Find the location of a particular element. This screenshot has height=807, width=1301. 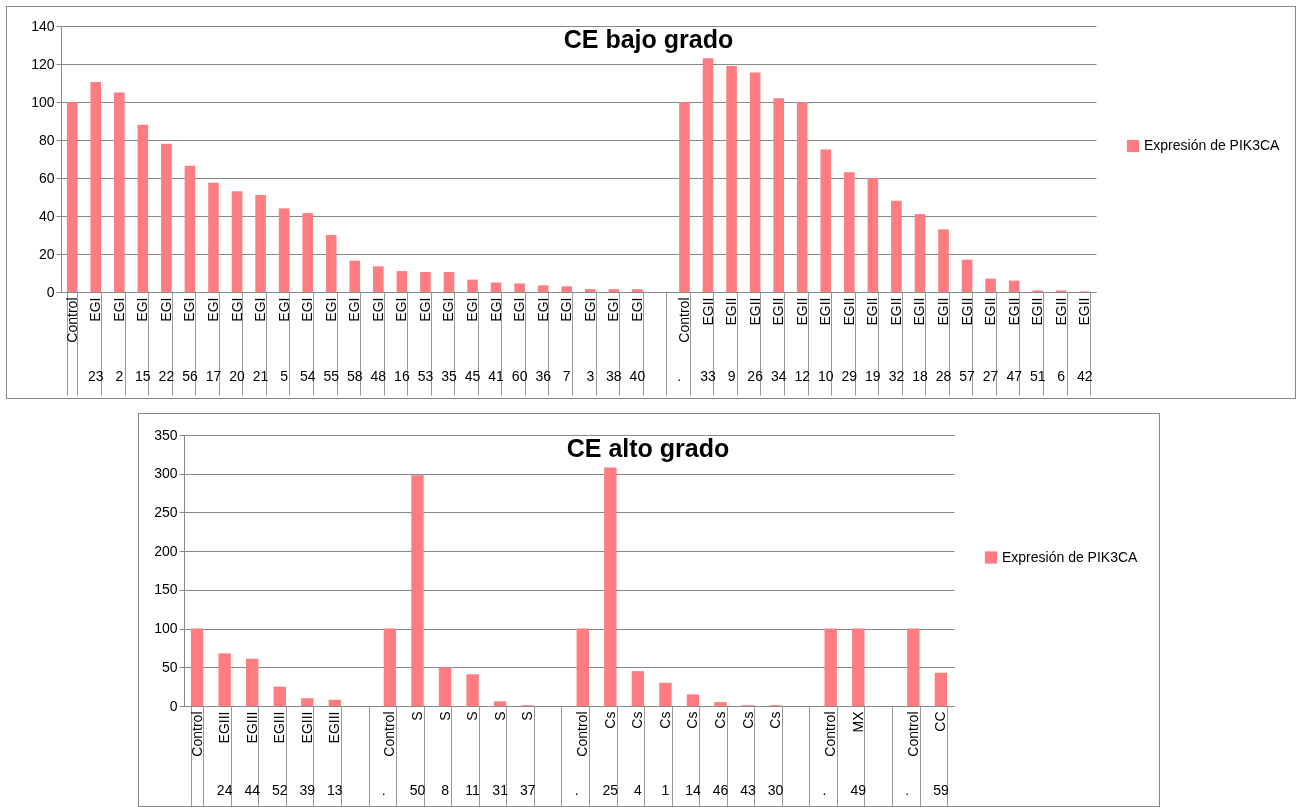

y-tick-label: 140 is located at coordinates (43, 25).